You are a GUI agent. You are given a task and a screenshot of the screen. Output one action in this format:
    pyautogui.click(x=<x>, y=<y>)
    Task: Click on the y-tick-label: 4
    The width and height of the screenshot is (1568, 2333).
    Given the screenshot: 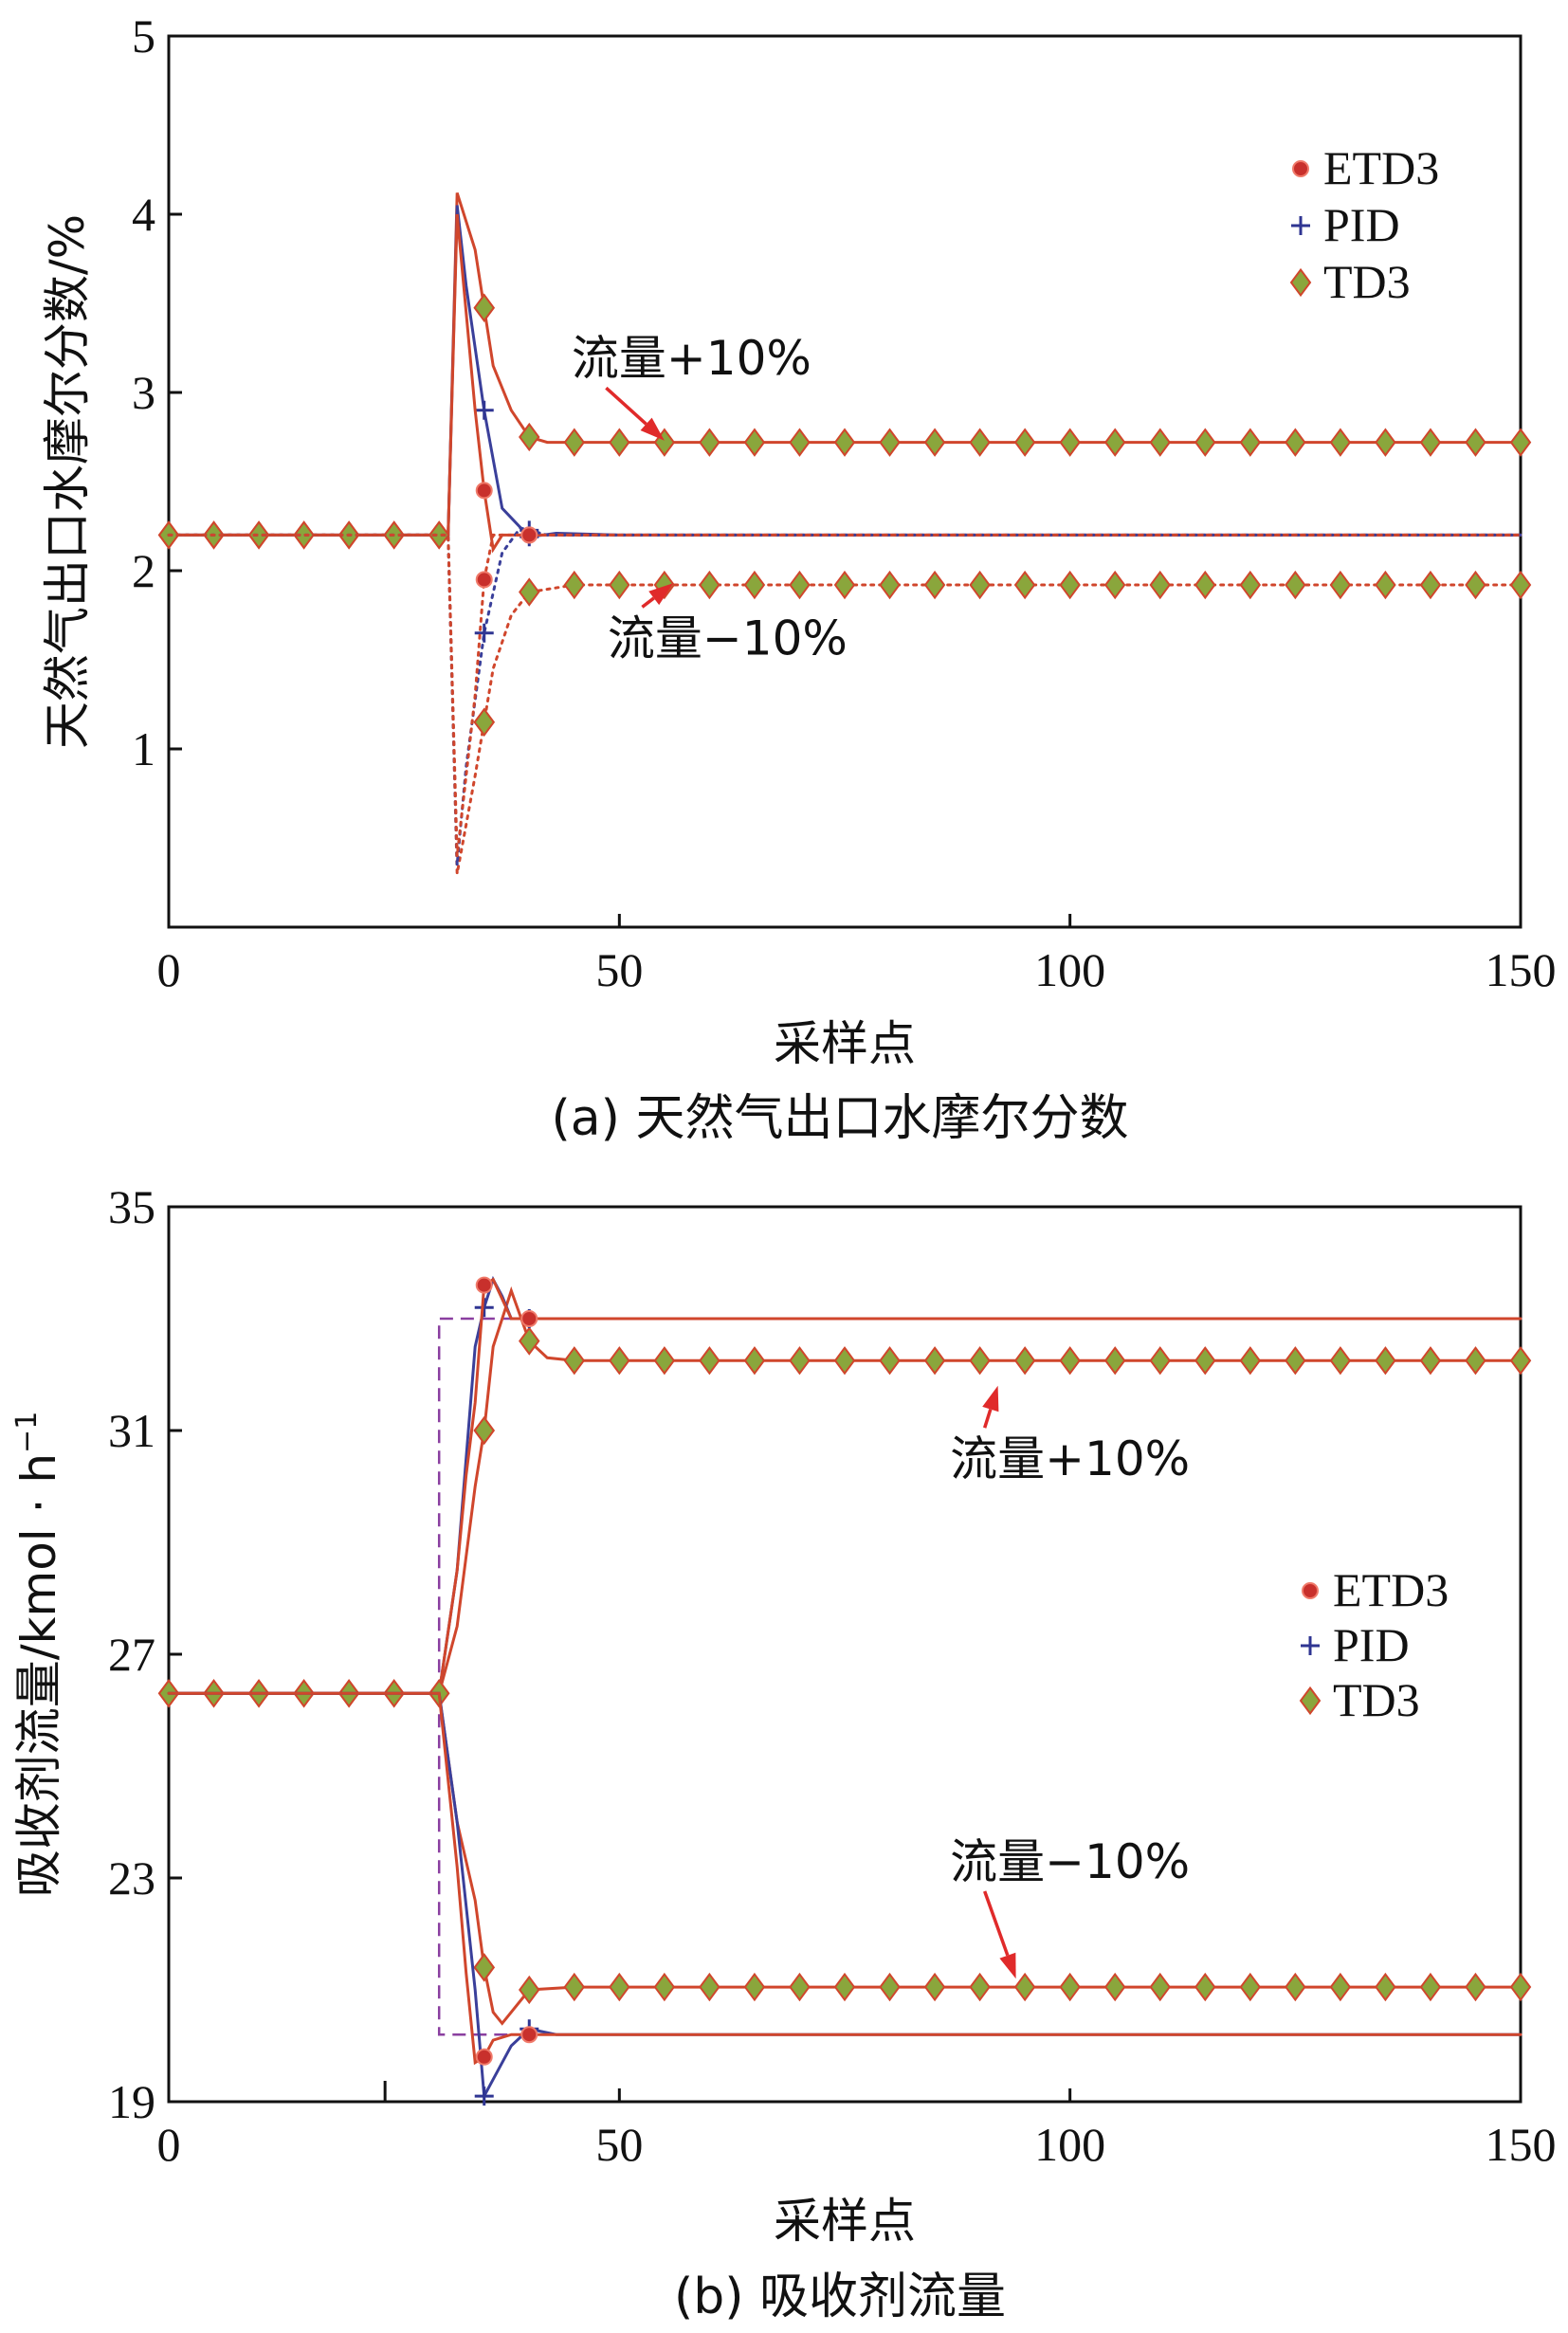 What is the action you would take?
    pyautogui.click(x=143, y=215)
    